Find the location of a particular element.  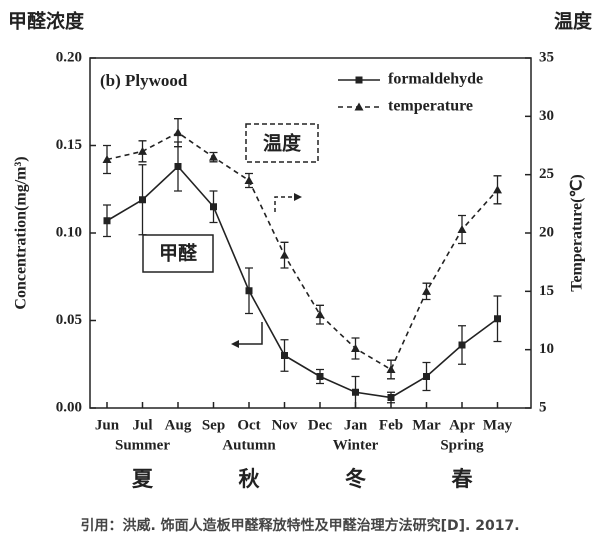

annotation: 甲醛 is located at coordinates (178, 253).